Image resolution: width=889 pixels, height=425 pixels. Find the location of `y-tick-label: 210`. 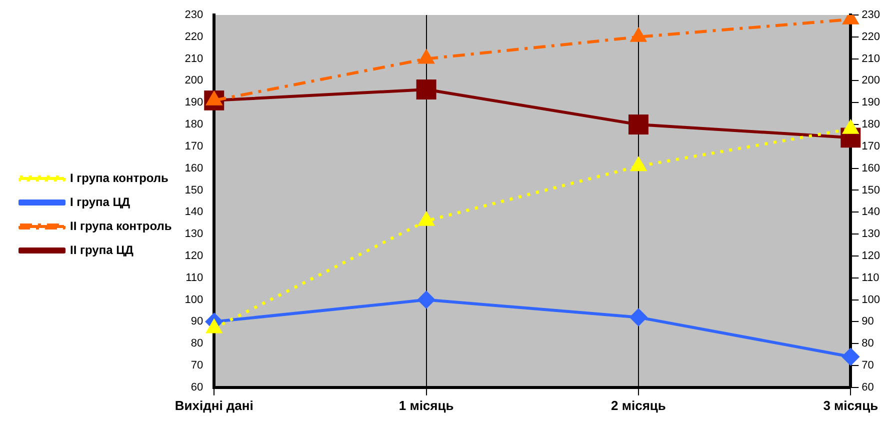

y-tick-label: 210 is located at coordinates (194, 58).